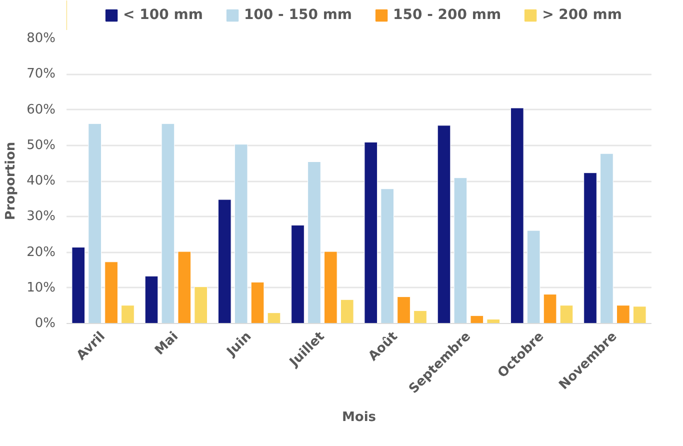 The width and height of the screenshot is (683, 446). I want to click on y-tick-label: 0%, so click(45, 323).